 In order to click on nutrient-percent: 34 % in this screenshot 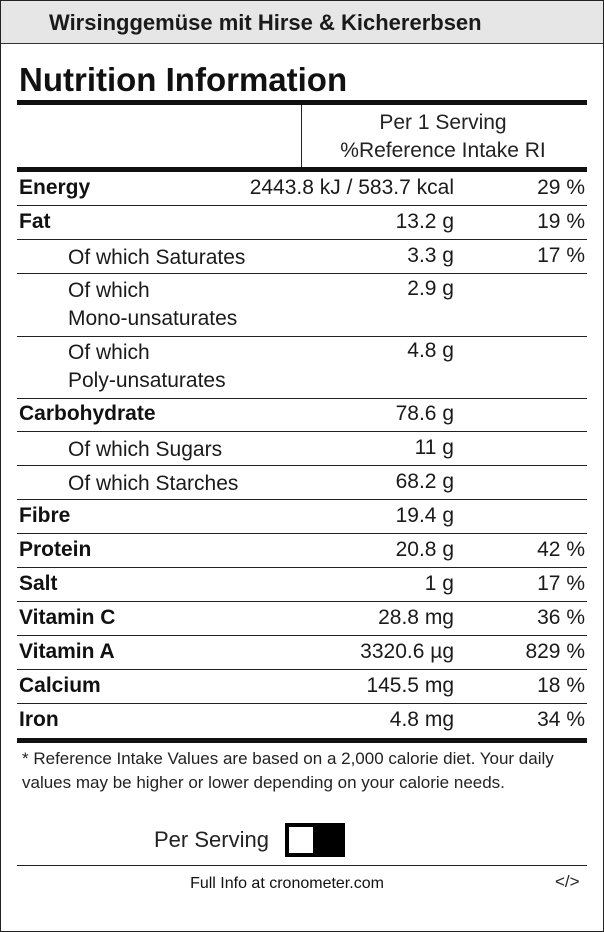, I will do `click(561, 719)`.